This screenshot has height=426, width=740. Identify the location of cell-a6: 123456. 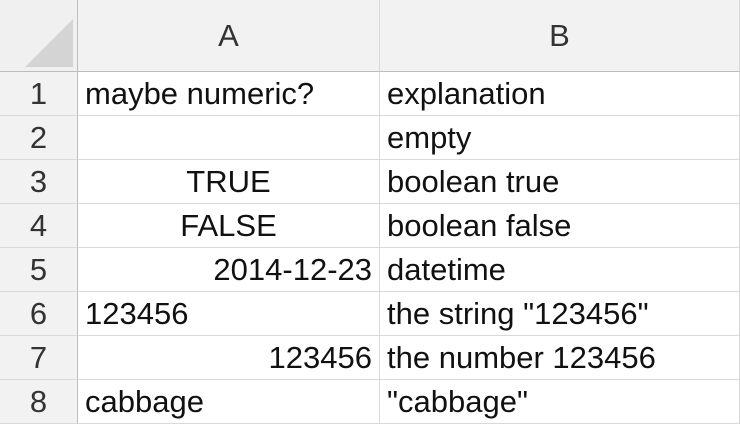
(229, 314).